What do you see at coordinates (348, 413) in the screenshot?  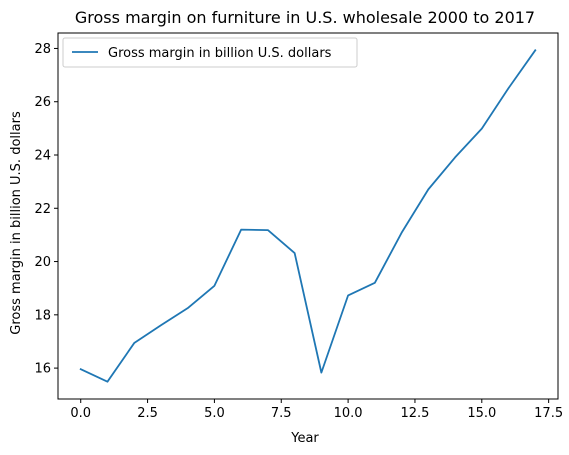 I see `x-tick-label: 10.0` at bounding box center [348, 413].